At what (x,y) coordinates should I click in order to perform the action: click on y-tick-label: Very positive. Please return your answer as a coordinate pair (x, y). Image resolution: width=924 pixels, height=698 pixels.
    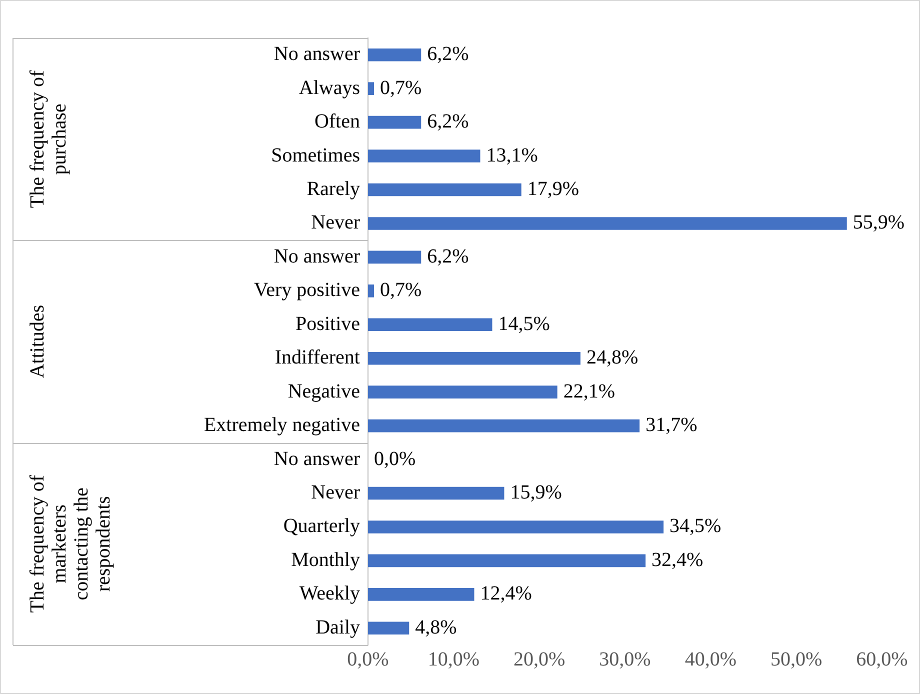
    Looking at the image, I should click on (307, 290).